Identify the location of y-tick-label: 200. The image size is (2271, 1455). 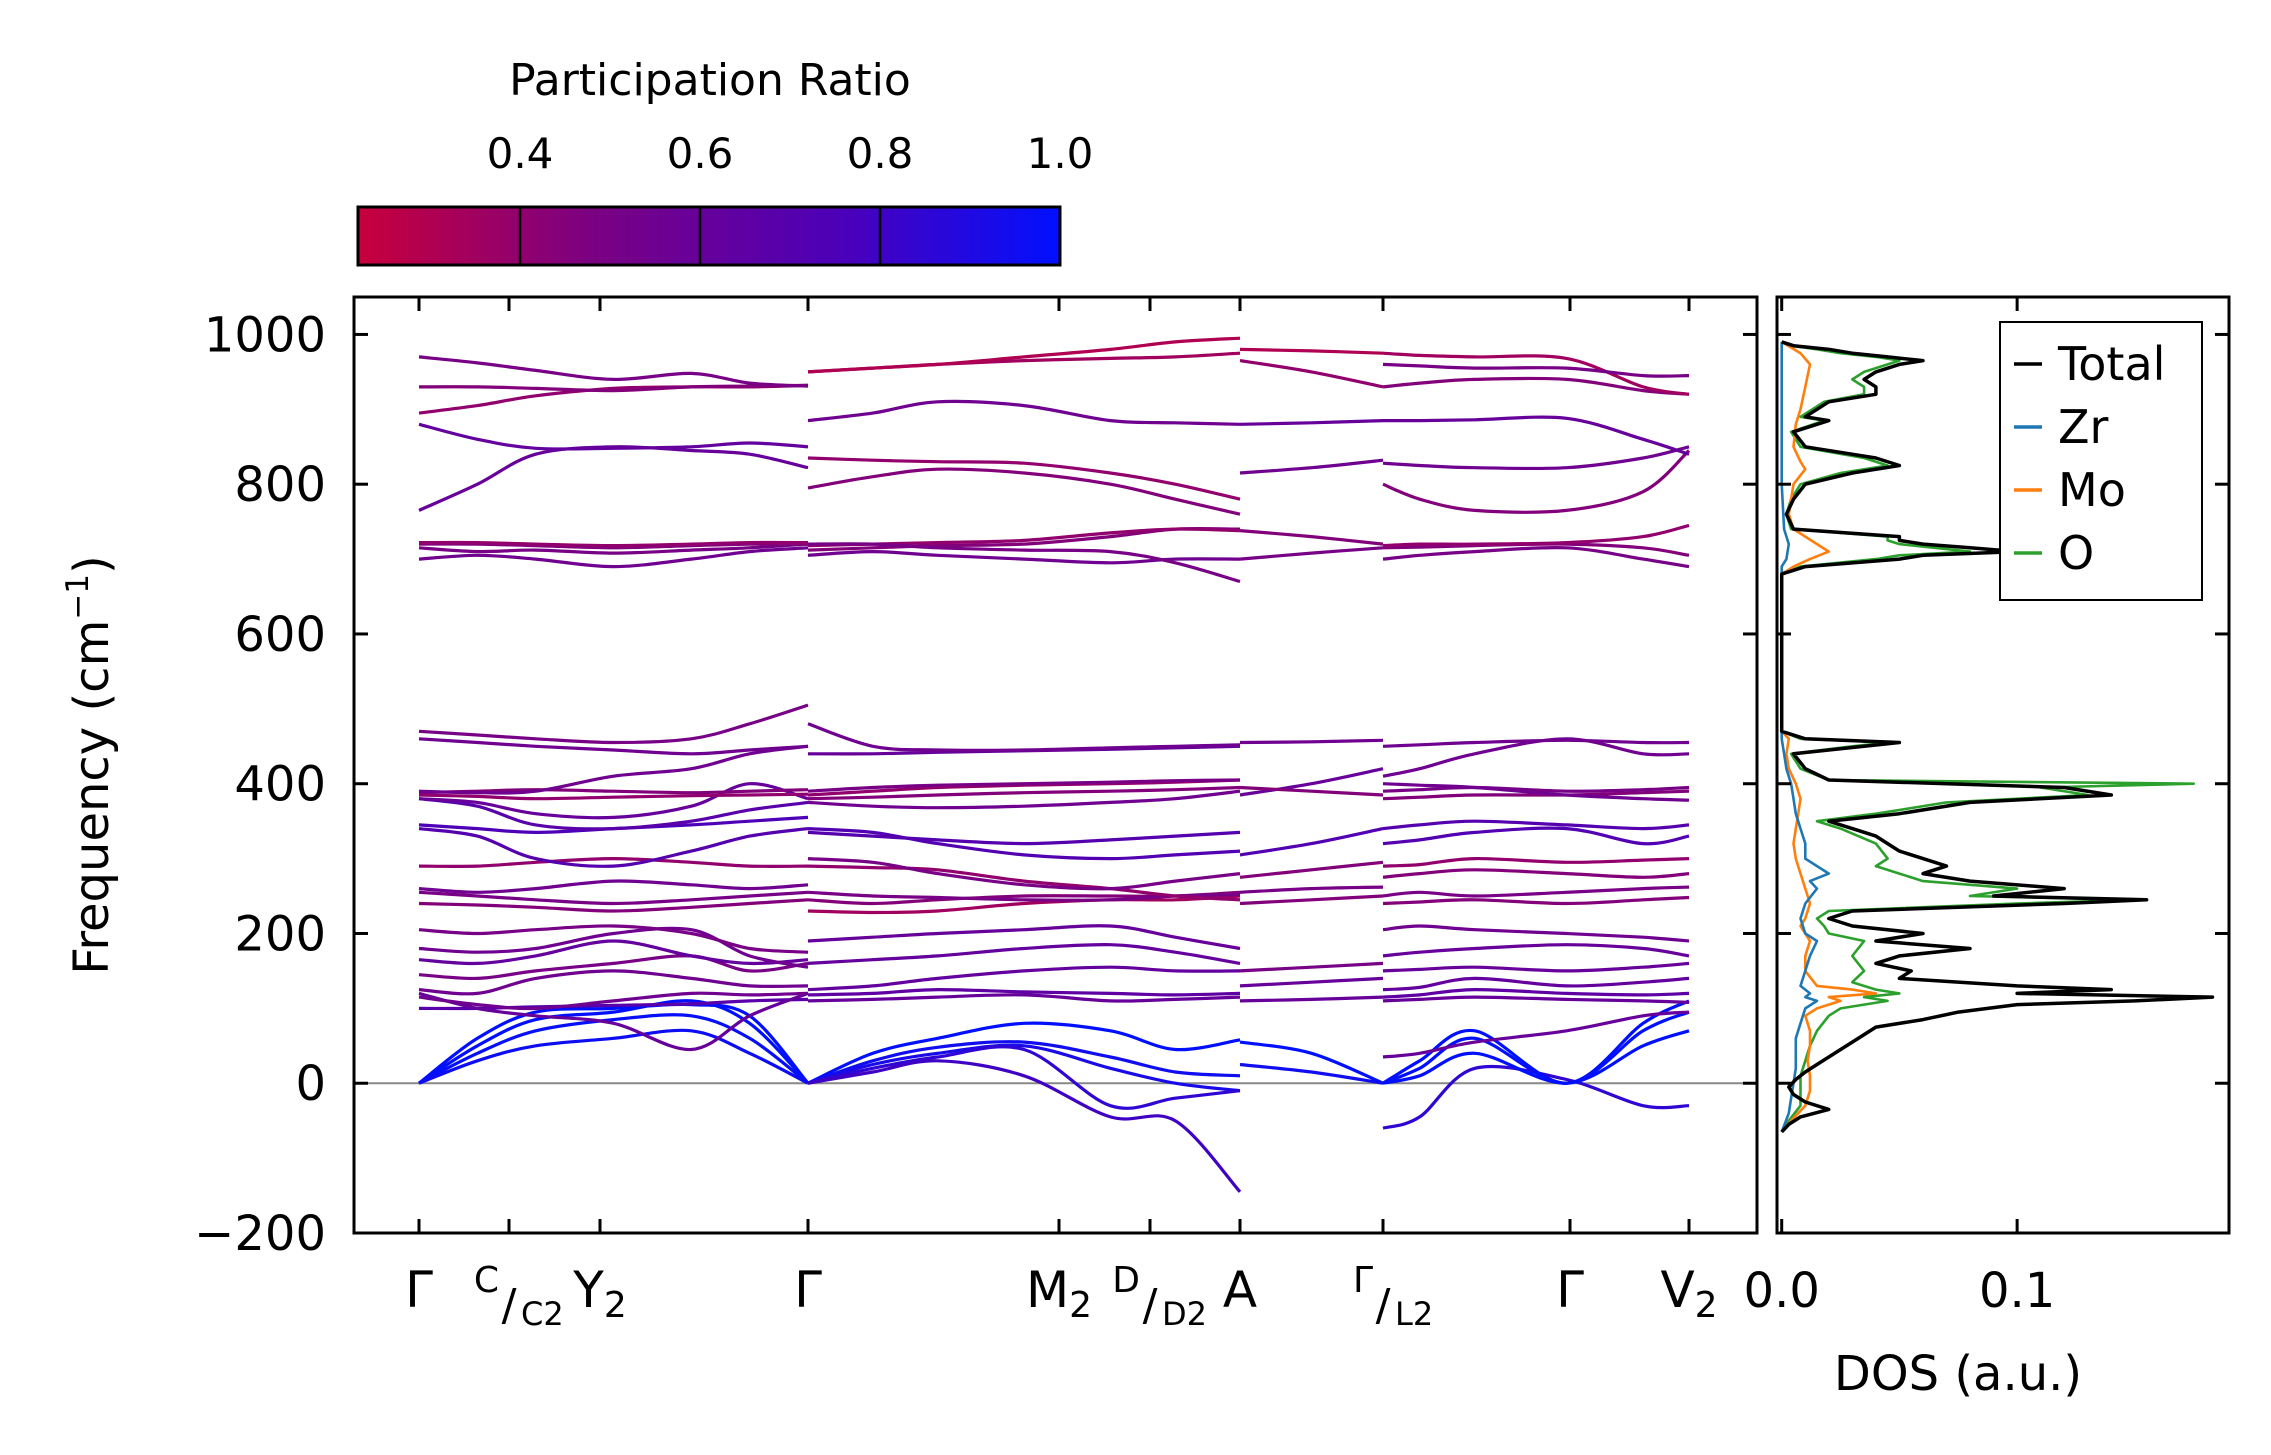
(280, 934).